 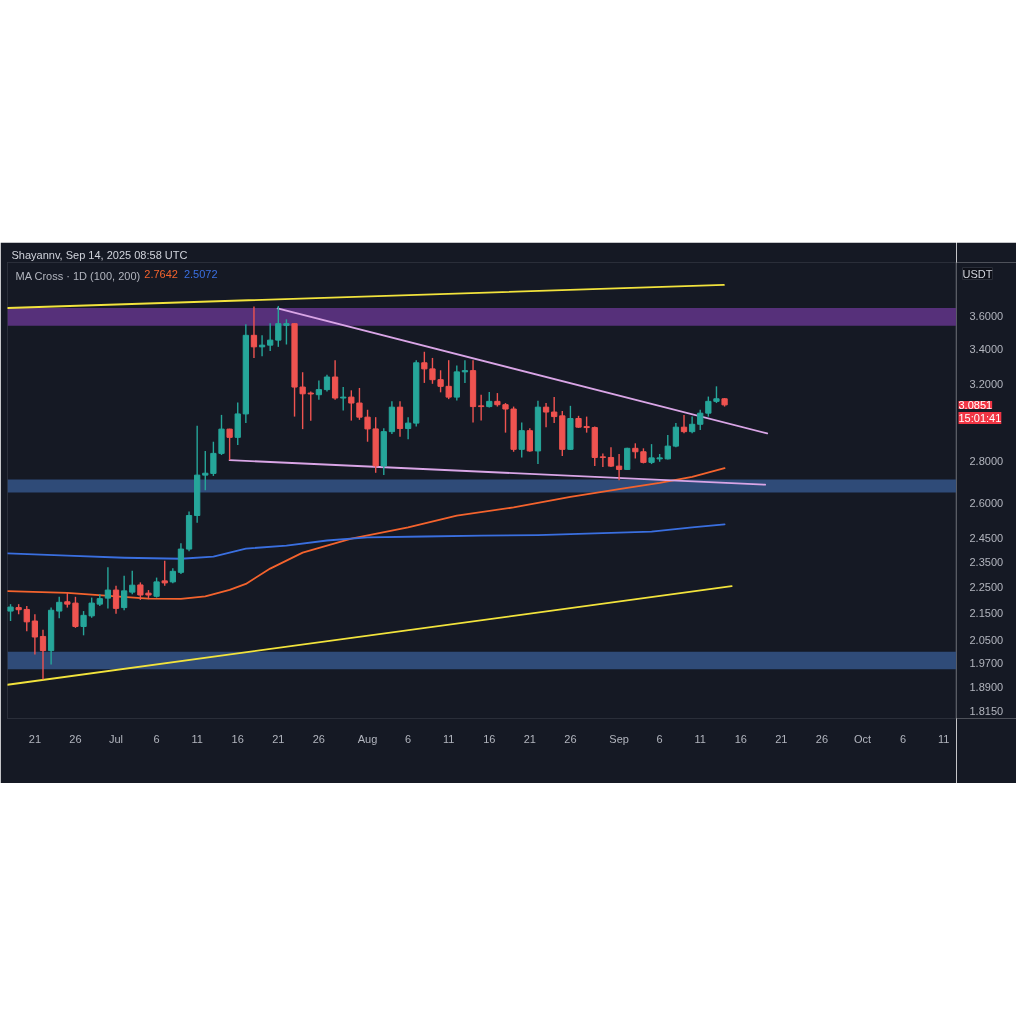 What do you see at coordinates (986, 687) in the screenshot?
I see `y-tick-label: 1.8900` at bounding box center [986, 687].